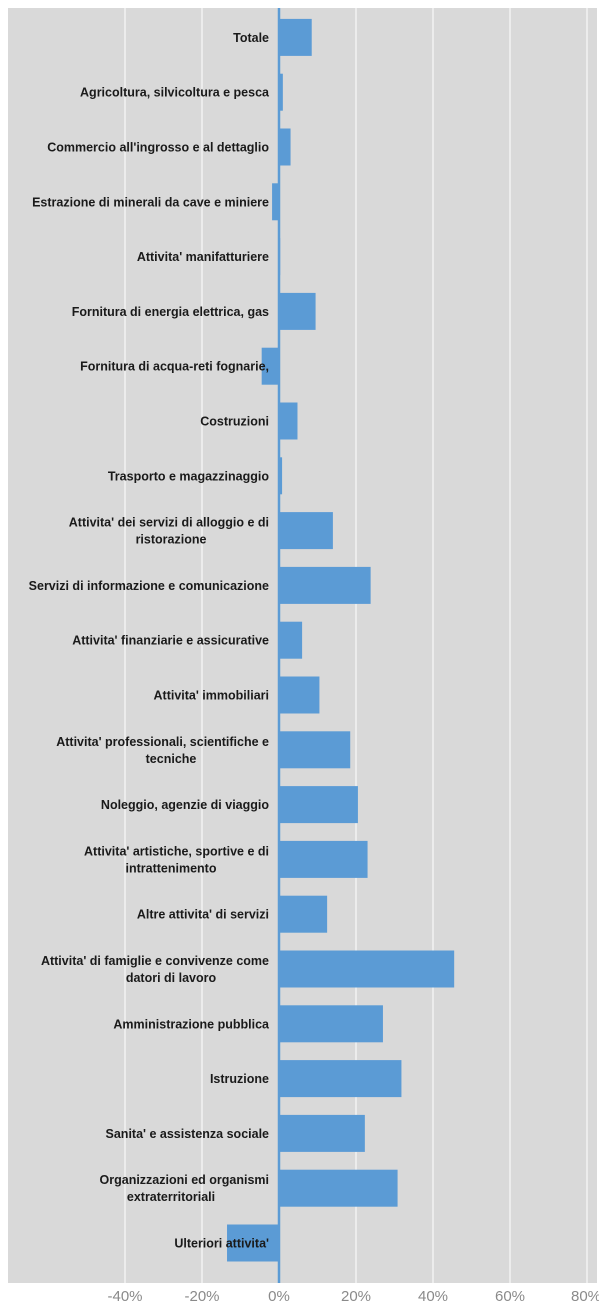 The height and width of the screenshot is (1306, 599). Describe the element at coordinates (356, 1296) in the screenshot. I see `x-tick-label: 20%` at that location.